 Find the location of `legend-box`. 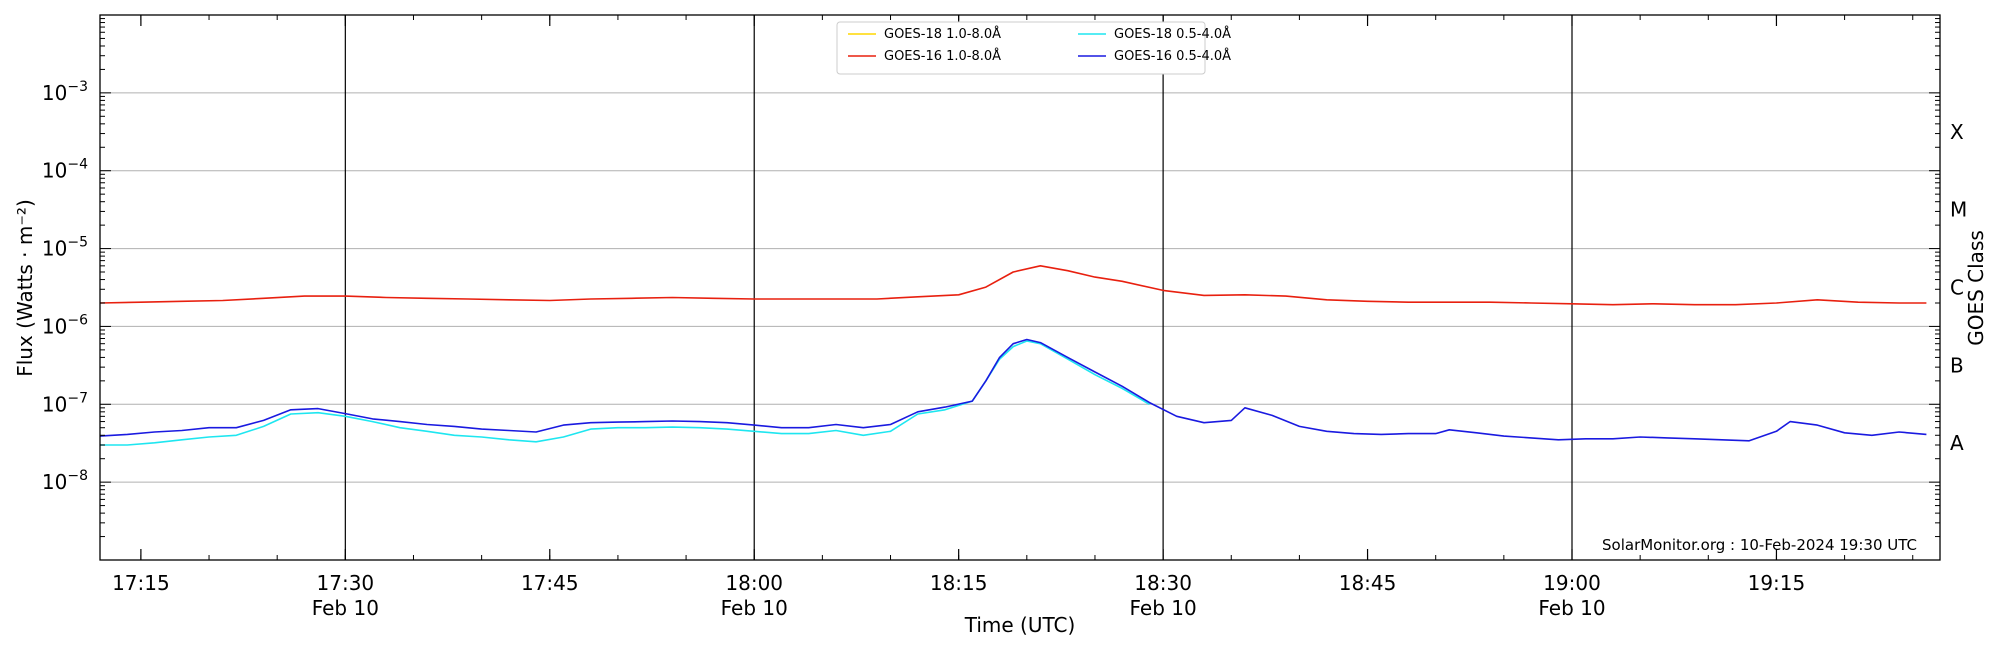

legend-box is located at coordinates (1021, 48).